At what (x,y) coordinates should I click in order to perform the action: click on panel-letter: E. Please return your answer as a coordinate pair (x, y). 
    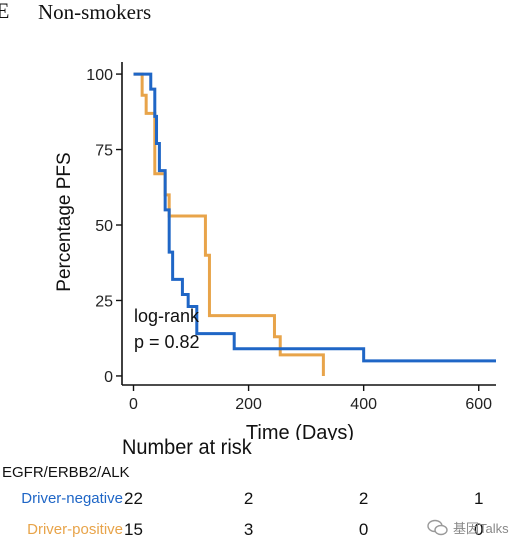
    Looking at the image, I should click on (5, 11).